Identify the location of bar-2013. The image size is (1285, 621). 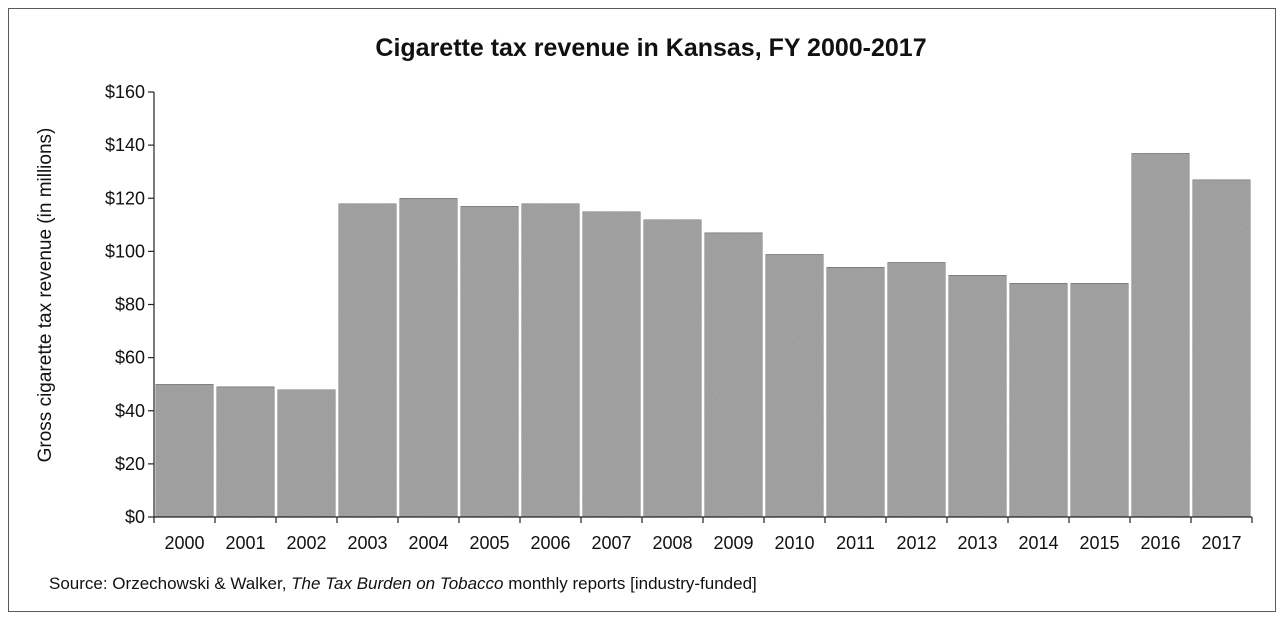
(977, 396).